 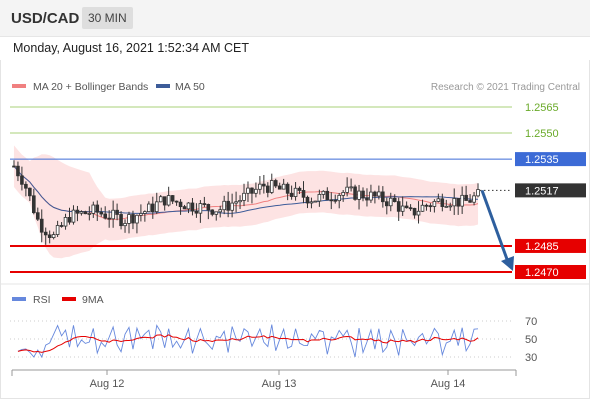 I want to click on rsi-tick-70: 70, so click(x=531, y=322).